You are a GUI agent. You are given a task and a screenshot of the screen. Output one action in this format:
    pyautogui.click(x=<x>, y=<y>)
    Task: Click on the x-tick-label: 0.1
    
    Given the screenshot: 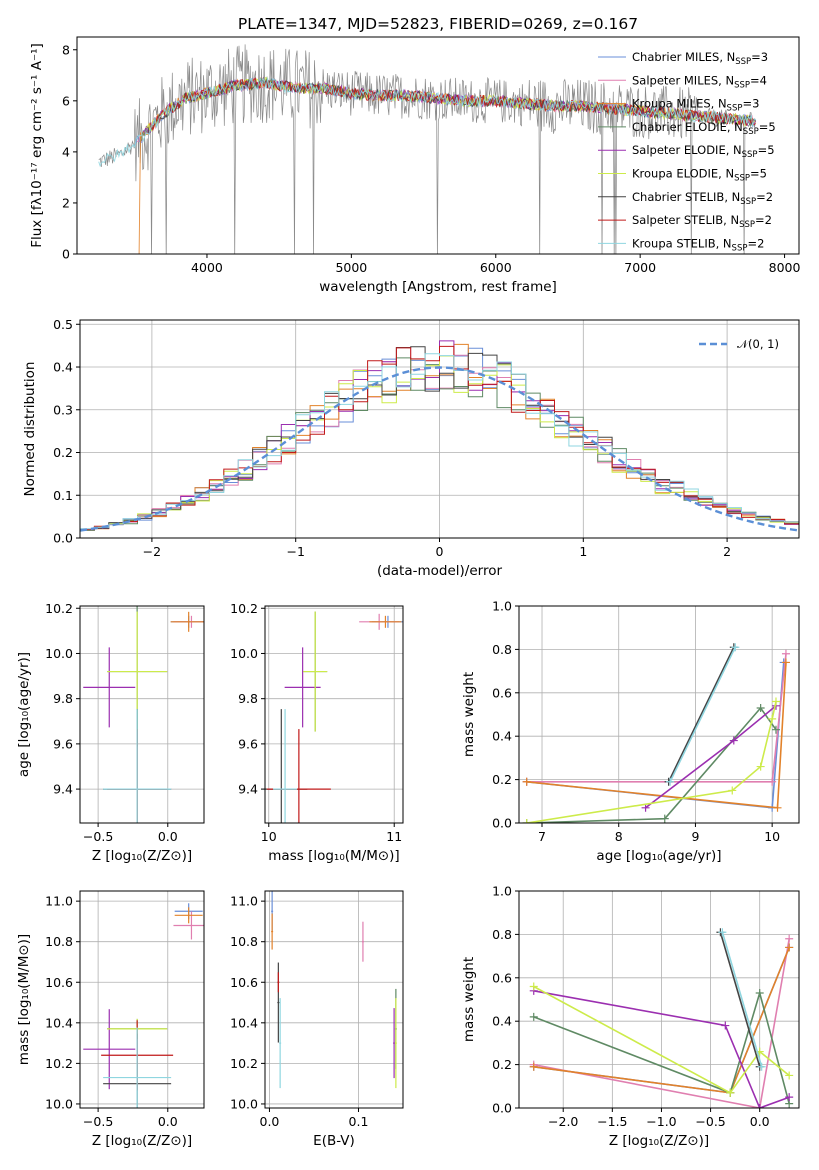 What is the action you would take?
    pyautogui.click(x=359, y=1121)
    